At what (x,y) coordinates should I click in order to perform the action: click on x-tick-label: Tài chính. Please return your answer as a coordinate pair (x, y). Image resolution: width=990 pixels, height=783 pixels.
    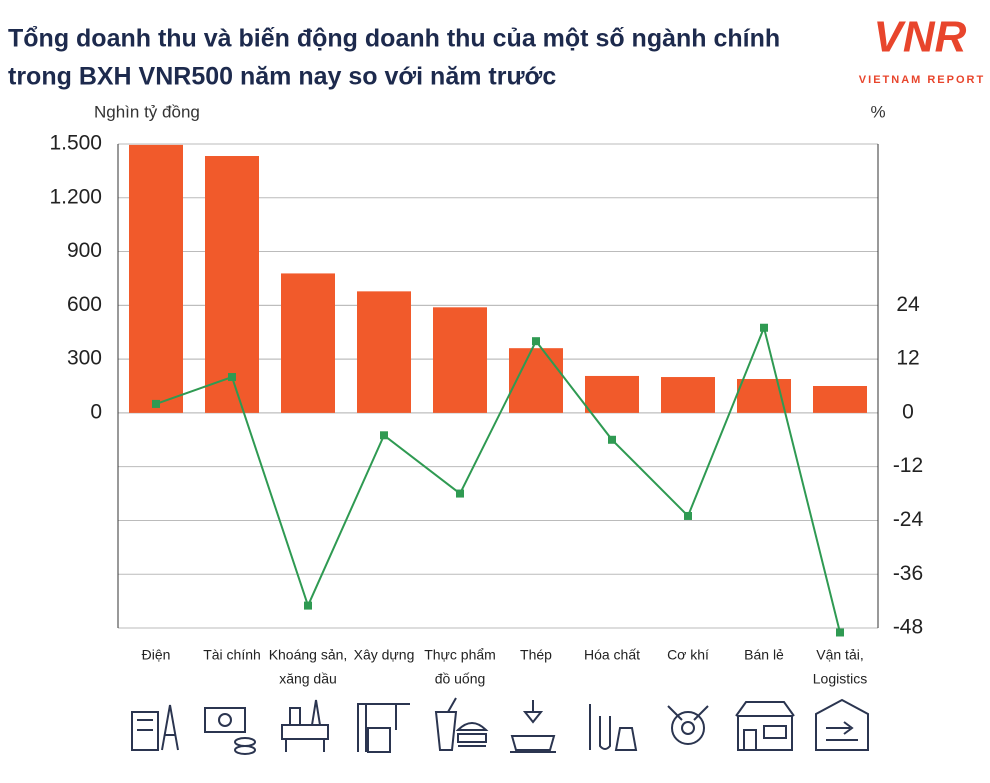
    Looking at the image, I should click on (232, 655).